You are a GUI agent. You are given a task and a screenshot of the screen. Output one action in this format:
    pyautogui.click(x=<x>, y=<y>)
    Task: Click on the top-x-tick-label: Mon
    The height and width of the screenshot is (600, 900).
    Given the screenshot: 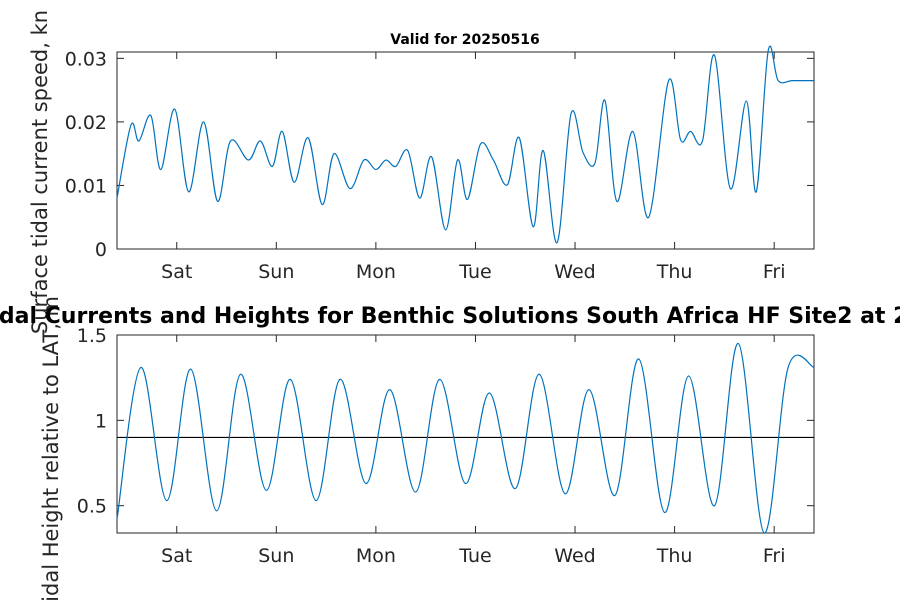 What is the action you would take?
    pyautogui.click(x=376, y=272)
    